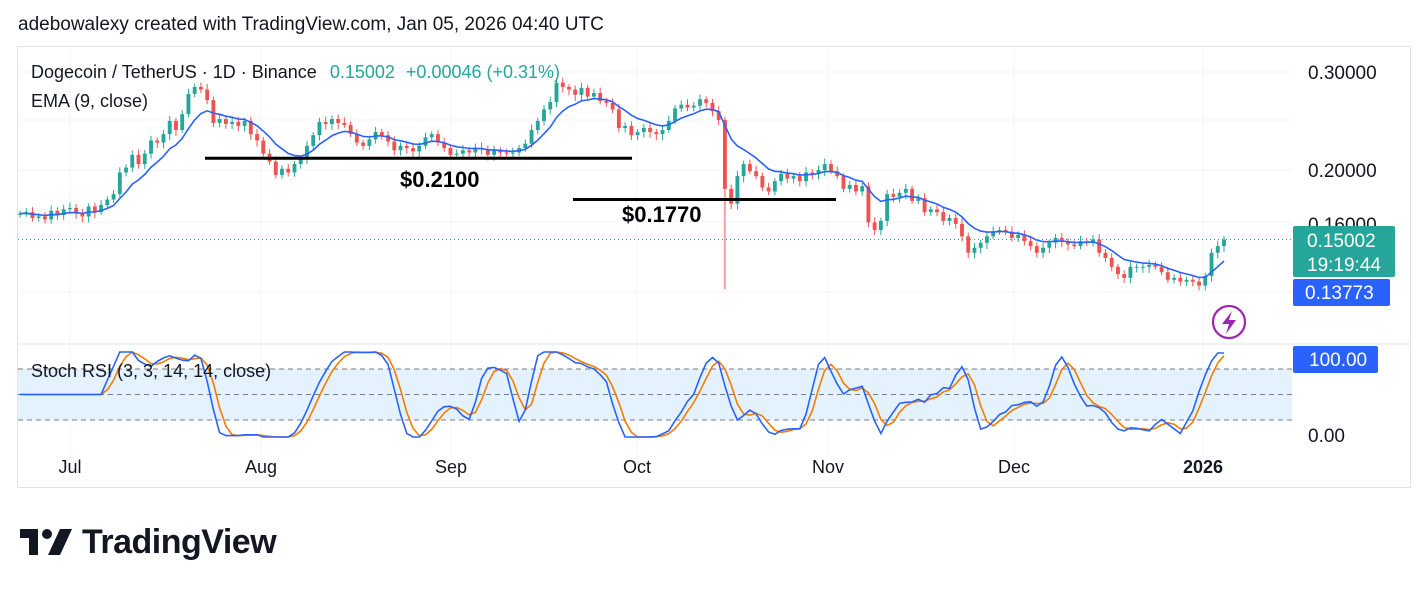 This screenshot has height=591, width=1428. Describe the element at coordinates (1335, 359) in the screenshot. I see `stoch-rsi-tag: 100.00` at that location.